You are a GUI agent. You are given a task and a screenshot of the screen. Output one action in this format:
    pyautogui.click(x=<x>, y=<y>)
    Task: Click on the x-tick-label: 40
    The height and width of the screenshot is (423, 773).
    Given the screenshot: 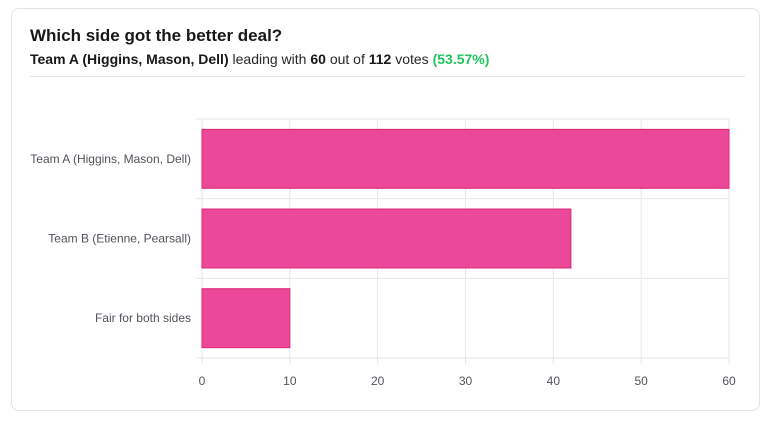 What is the action you would take?
    pyautogui.click(x=554, y=381)
    